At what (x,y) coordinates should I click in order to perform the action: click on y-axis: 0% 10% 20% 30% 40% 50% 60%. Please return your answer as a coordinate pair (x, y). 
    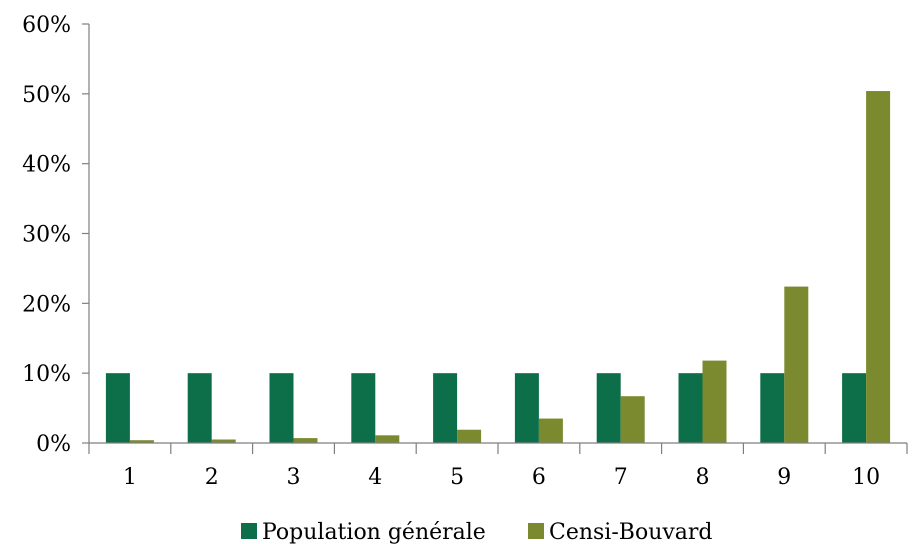
    Looking at the image, I should click on (55, 235).